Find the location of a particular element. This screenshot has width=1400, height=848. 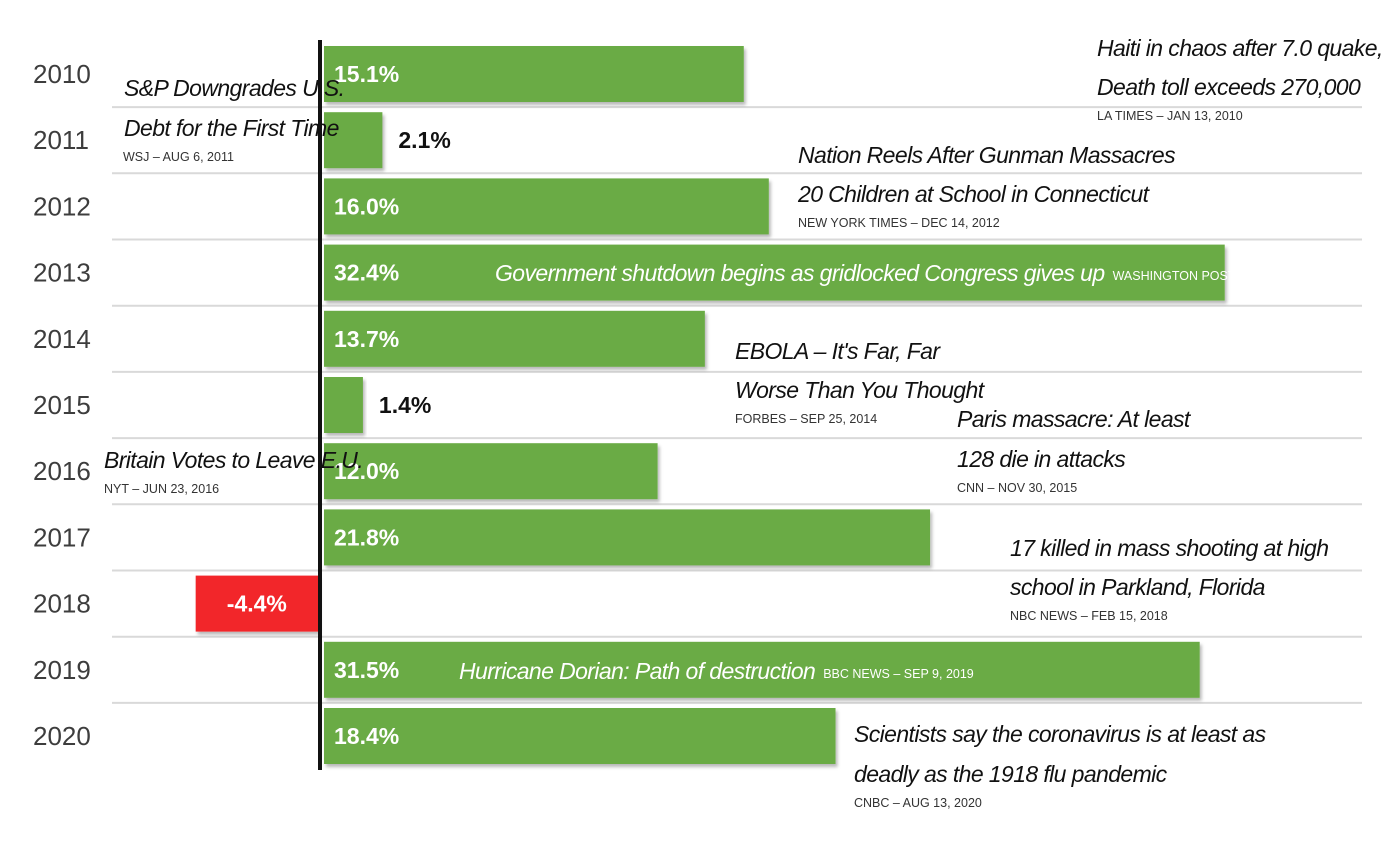

bar-2010 is located at coordinates (534, 74).